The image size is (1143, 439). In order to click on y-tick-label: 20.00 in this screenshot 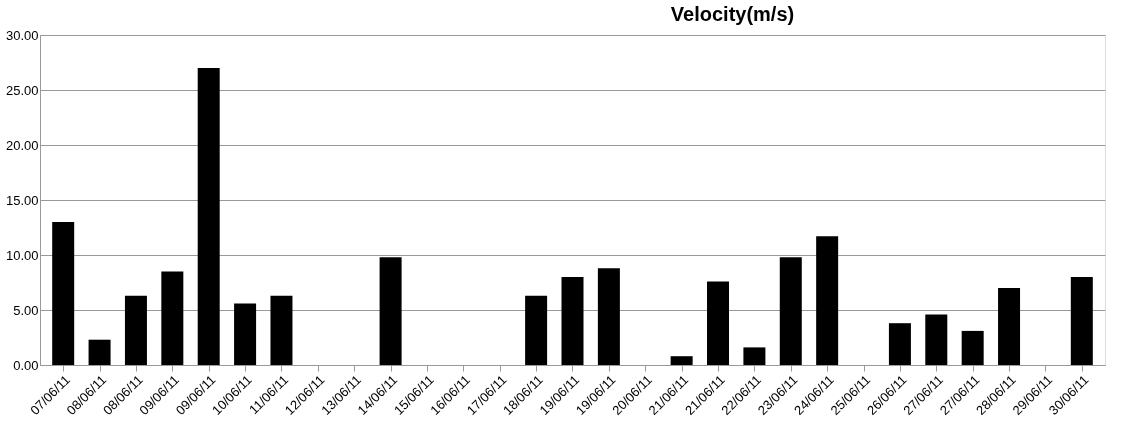, I will do `click(22, 145)`.